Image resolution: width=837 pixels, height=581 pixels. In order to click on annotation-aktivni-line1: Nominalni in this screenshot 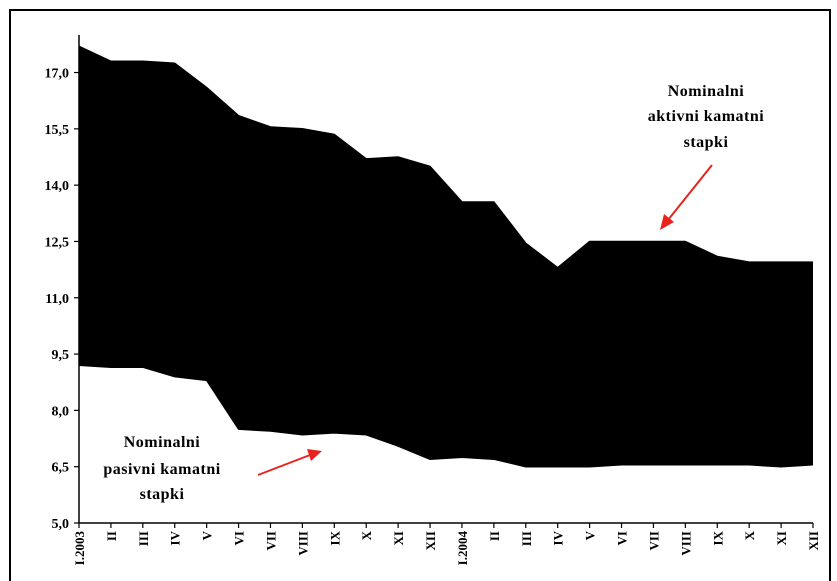, I will do `click(706, 91)`.